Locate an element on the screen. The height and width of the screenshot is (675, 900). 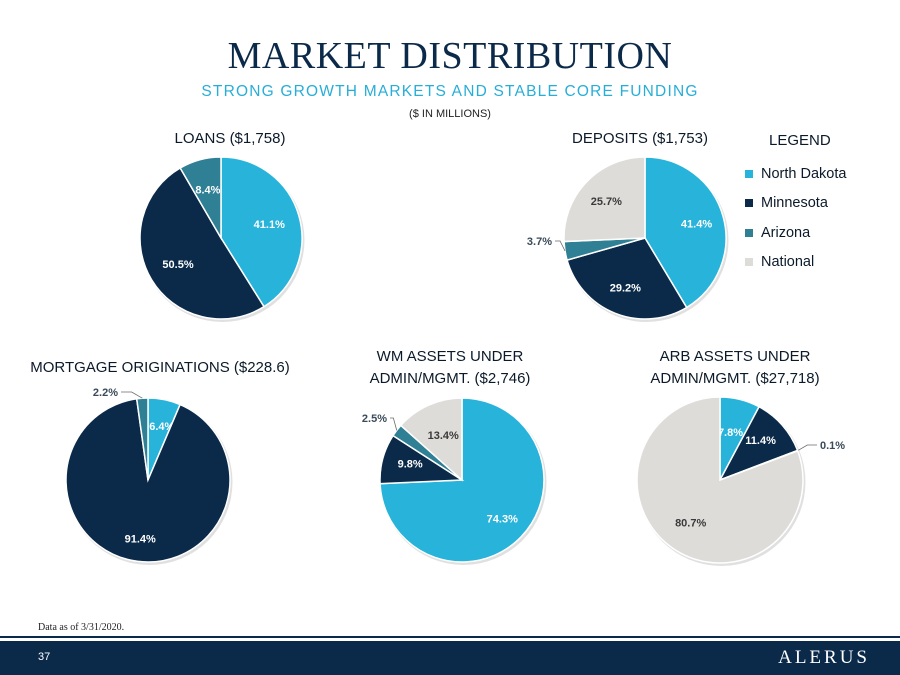
wm-leader-line-arizona is located at coordinates (394, 424).